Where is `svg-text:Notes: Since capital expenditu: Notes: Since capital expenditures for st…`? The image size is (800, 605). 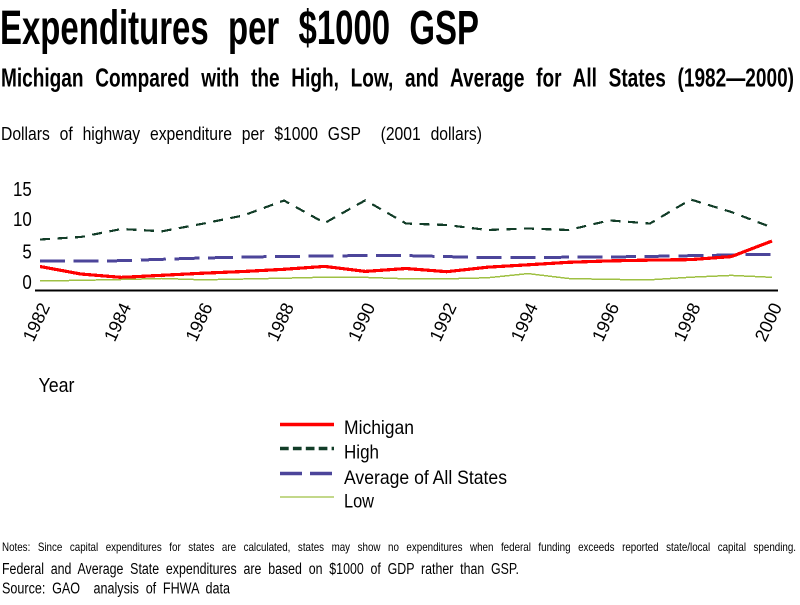
svg-text:Notes: Since capital expenditu: Notes: Since capital expenditures for st… is located at coordinates (399, 547).